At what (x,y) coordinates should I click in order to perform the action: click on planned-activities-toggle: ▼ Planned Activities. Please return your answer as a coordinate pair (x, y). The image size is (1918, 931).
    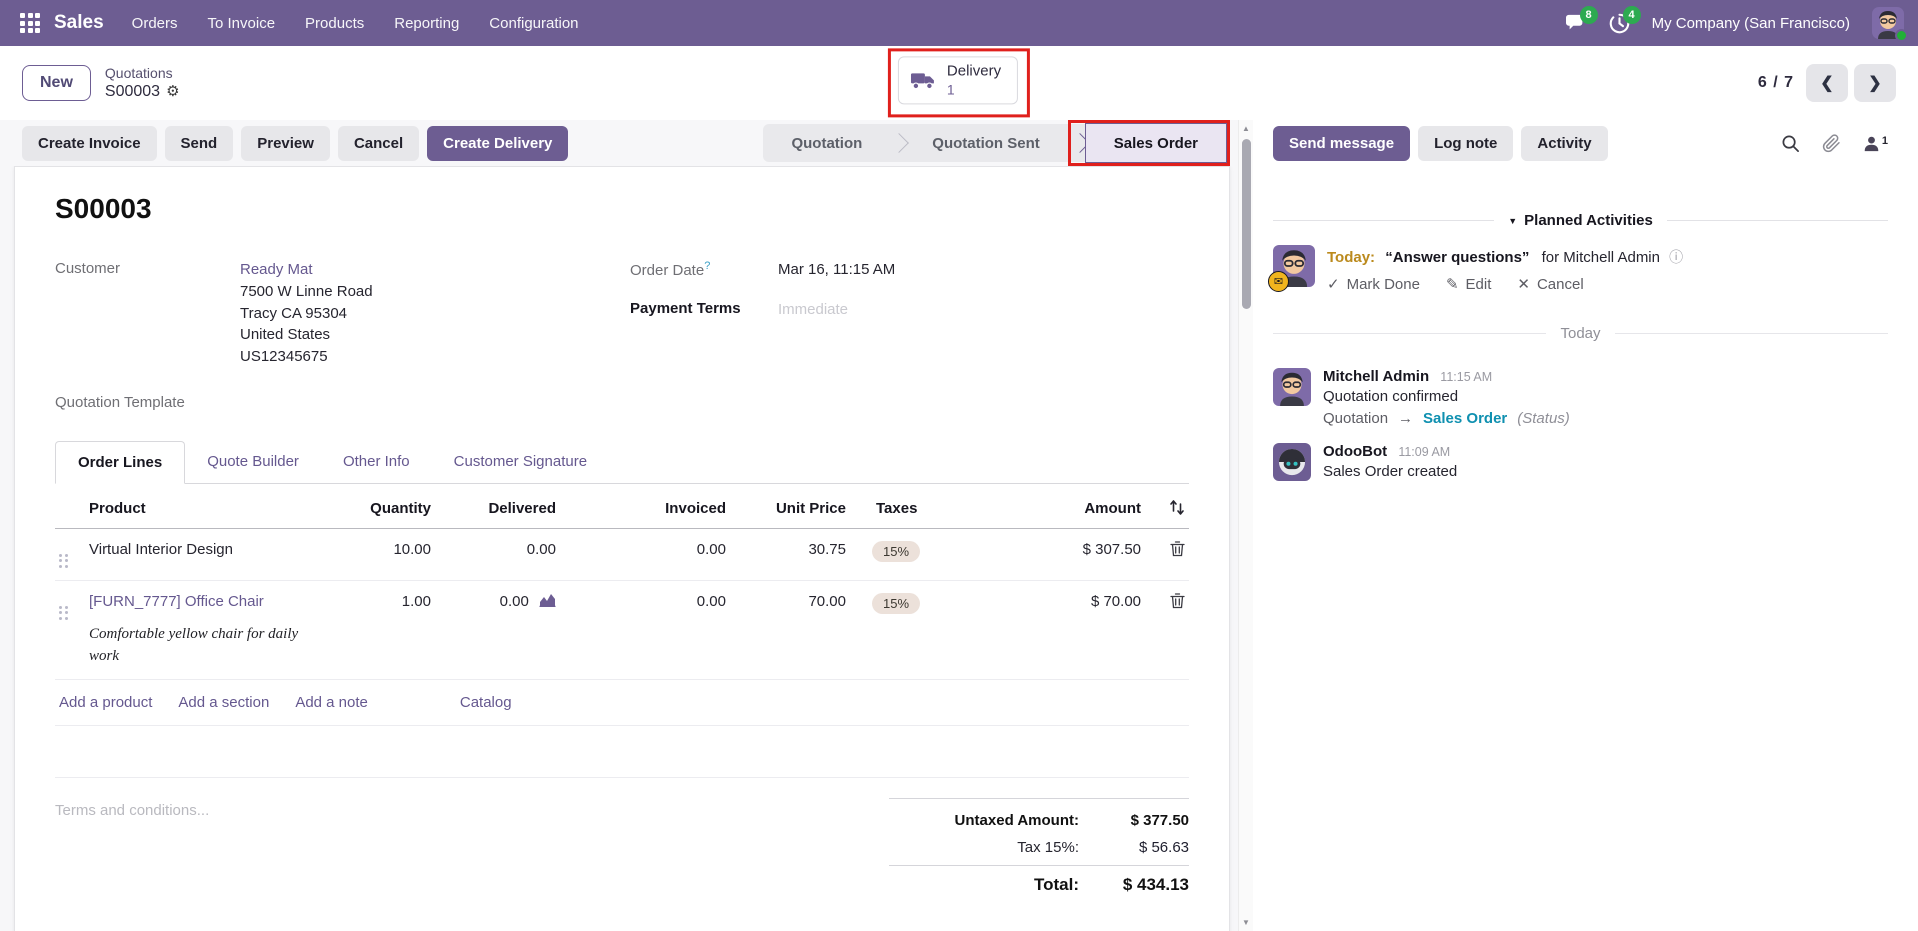
    Looking at the image, I should click on (1580, 220).